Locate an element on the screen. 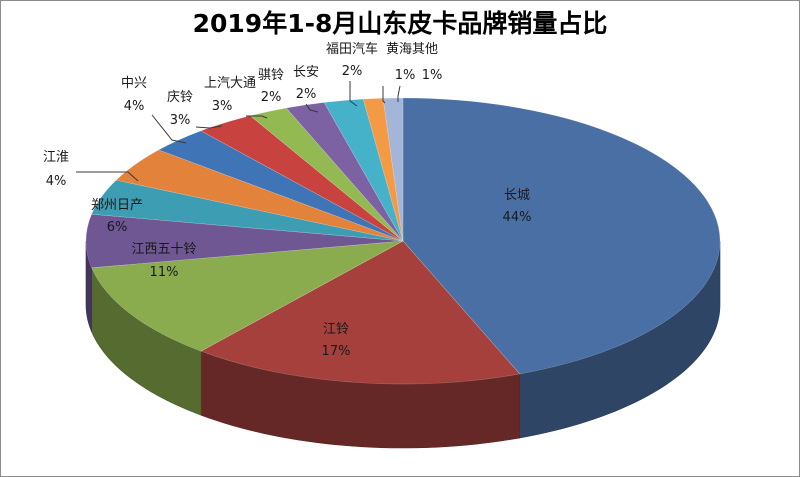 The width and height of the screenshot is (800, 477). leader-lines is located at coordinates (238, 131).